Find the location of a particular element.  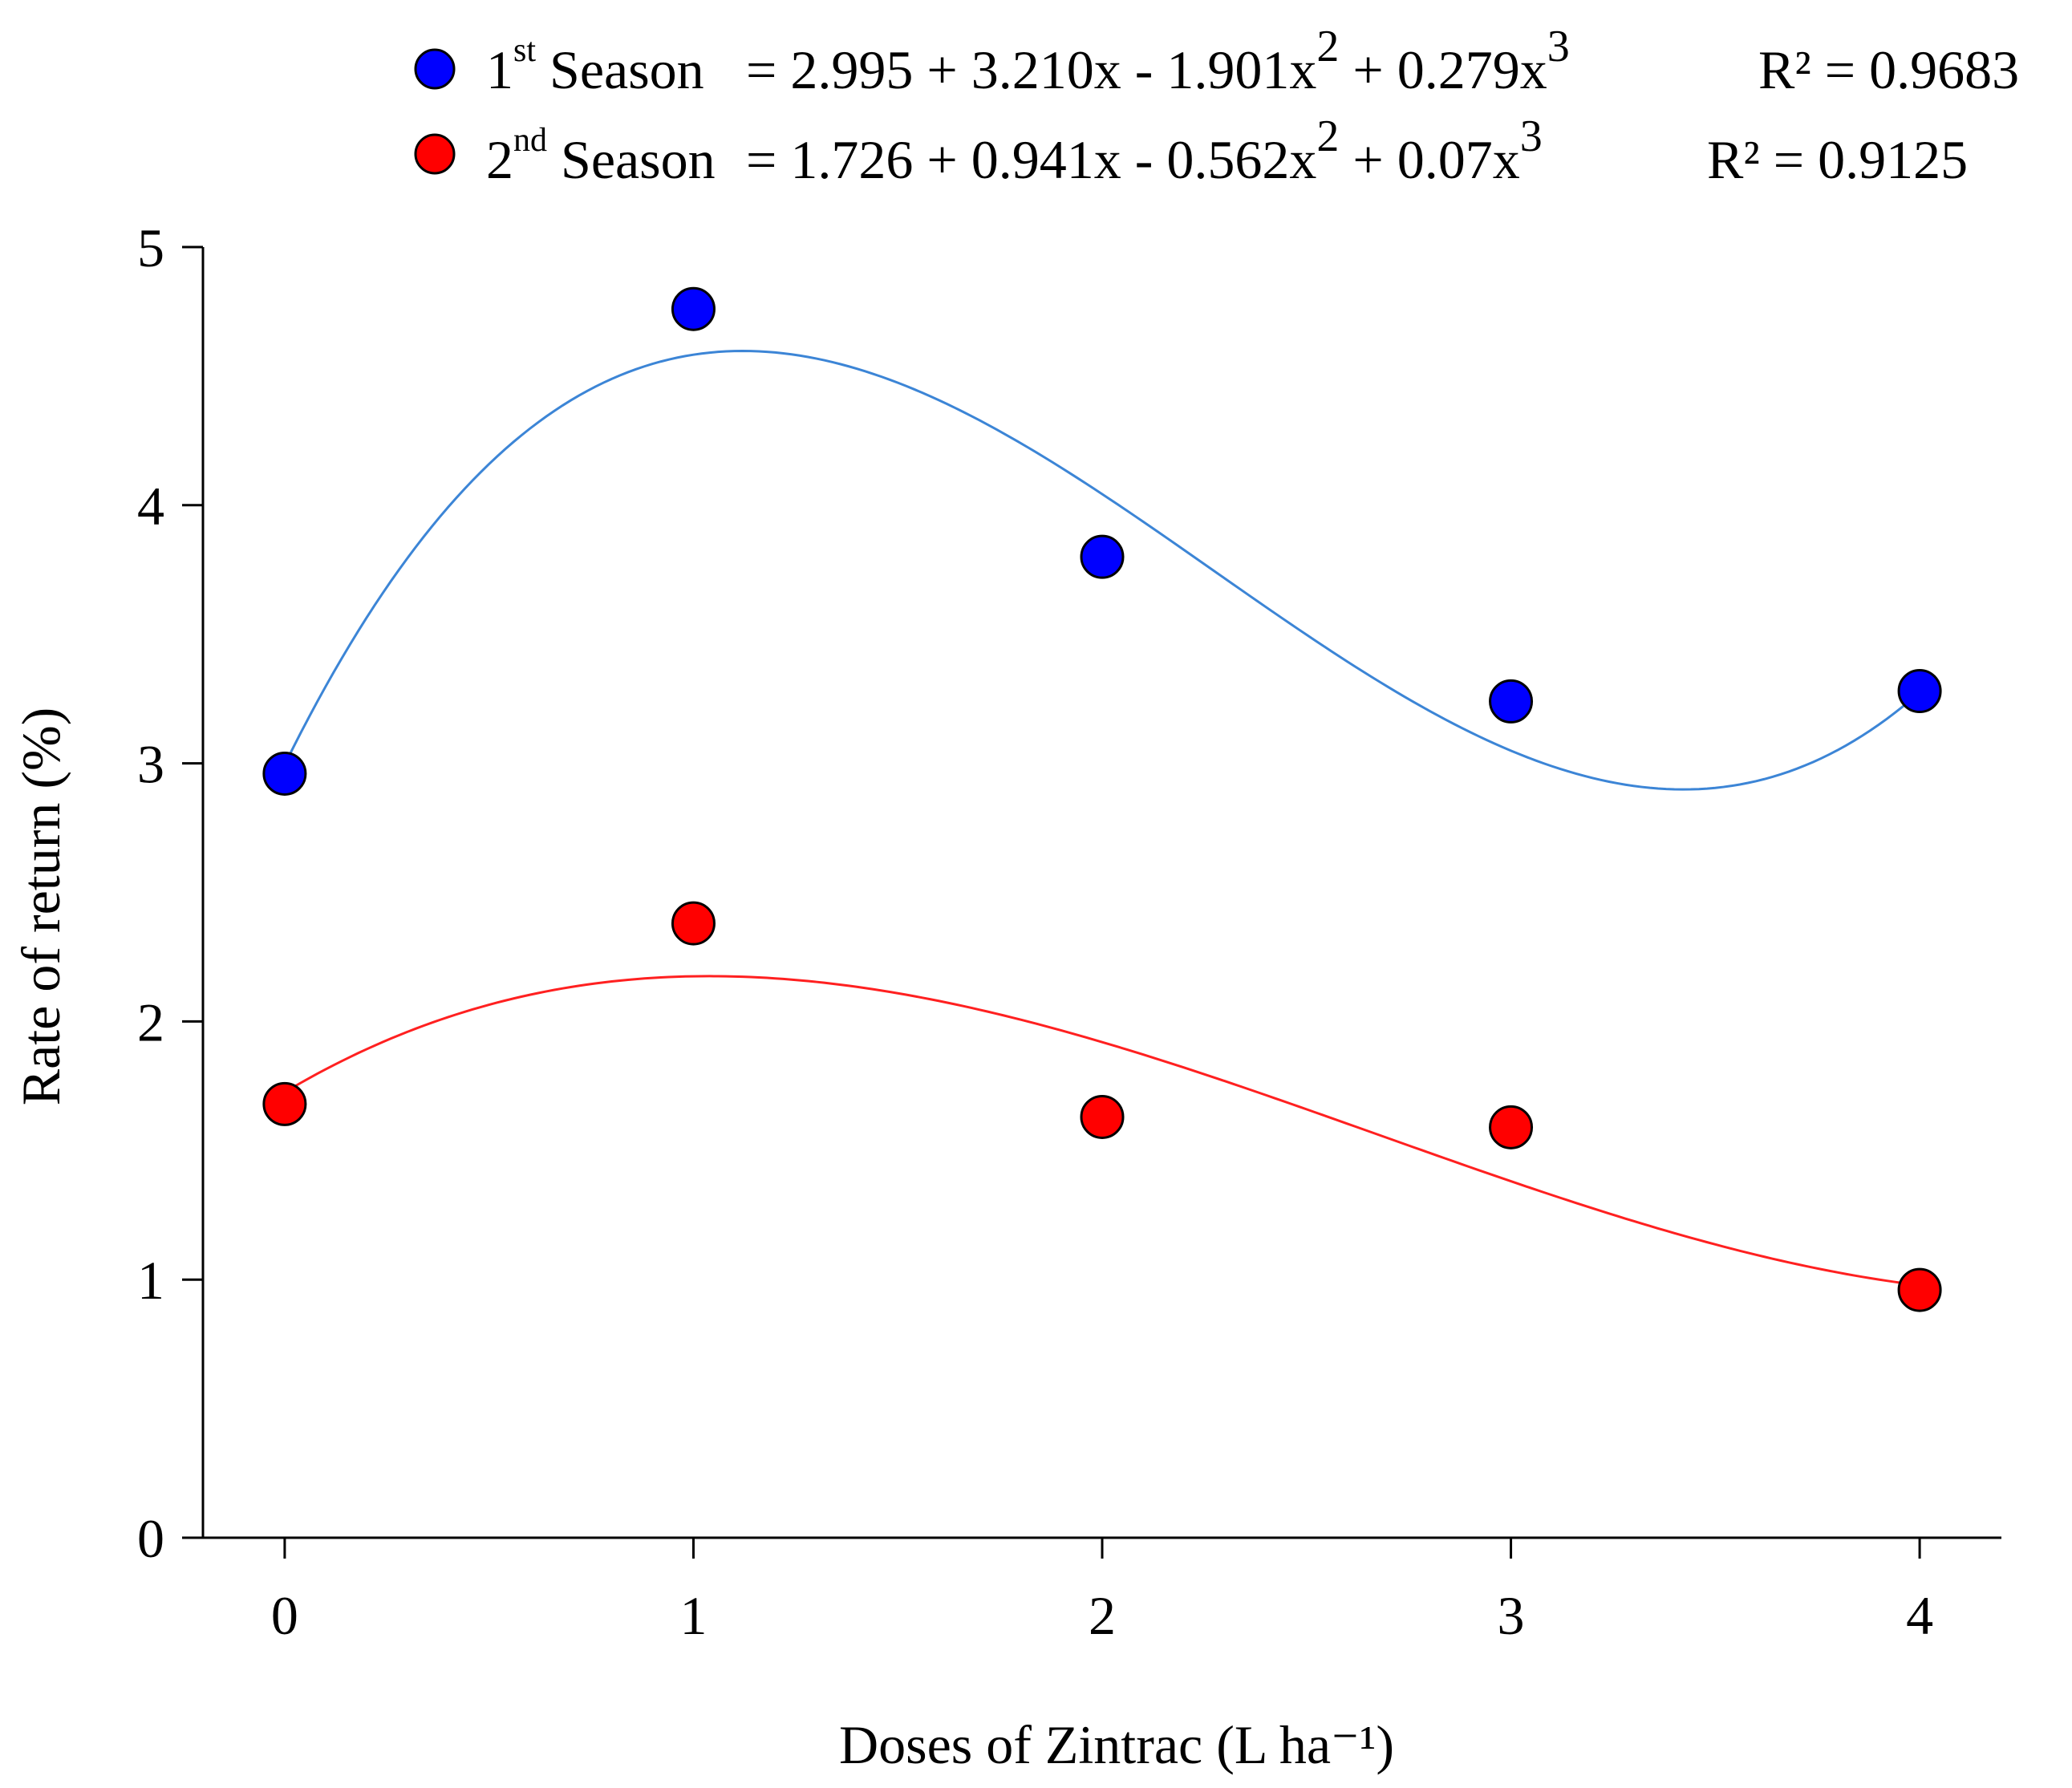

legend-equation-2nd-season: = 1.726 + 0.941x - 0.562x2 + 0.07x3 is located at coordinates (1145, 150).